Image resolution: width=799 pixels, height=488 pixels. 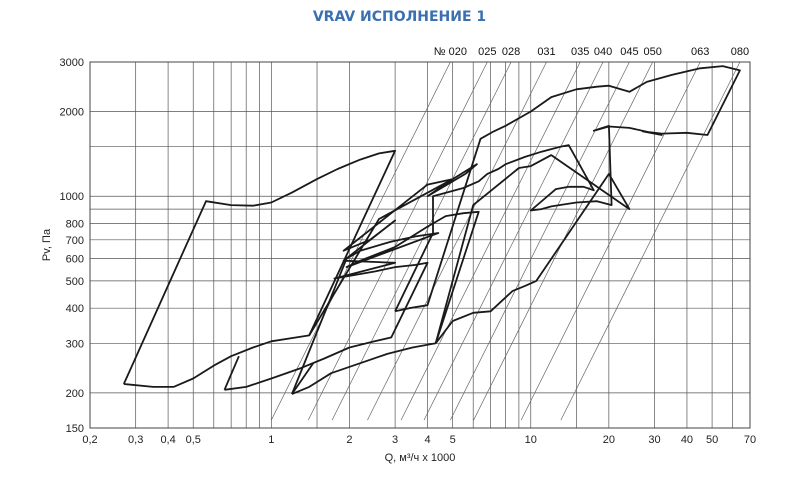 I want to click on y-tick-labels: 150 200 300 400 500 600 700 800 1000 2000 3000, so click(x=72, y=246).